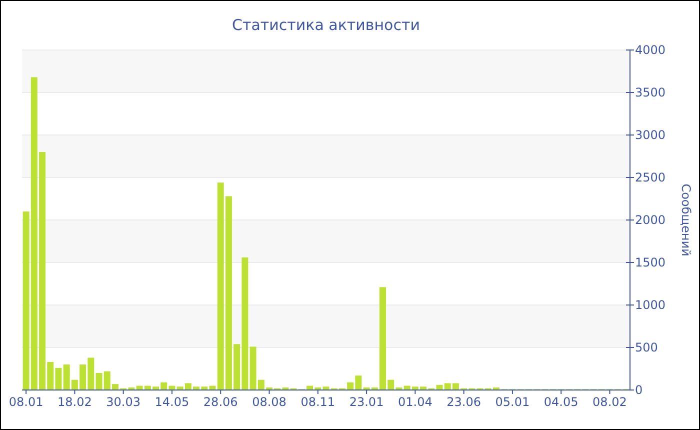 This screenshot has width=700, height=430. Describe the element at coordinates (650, 93) in the screenshot. I see `y-tick-label: 3500` at that location.